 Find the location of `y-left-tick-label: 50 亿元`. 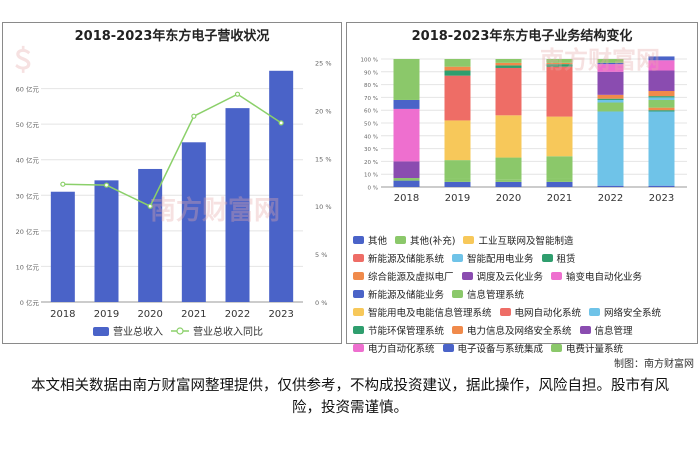

y-left-tick-label: 50 亿元 is located at coordinates (28, 124).